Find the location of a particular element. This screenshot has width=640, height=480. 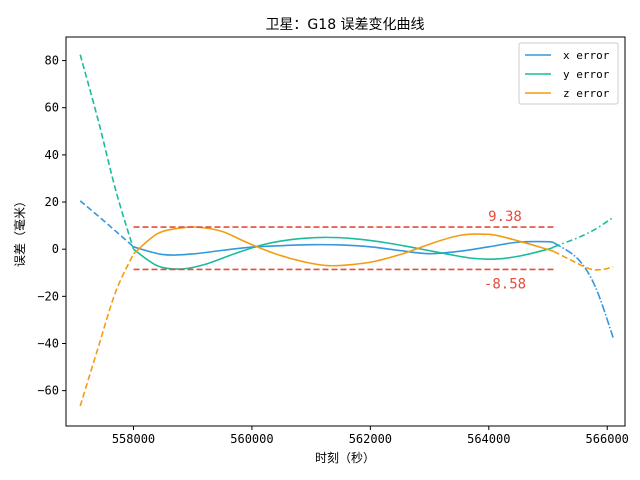

series-y-error-before-line is located at coordinates (107, 152).